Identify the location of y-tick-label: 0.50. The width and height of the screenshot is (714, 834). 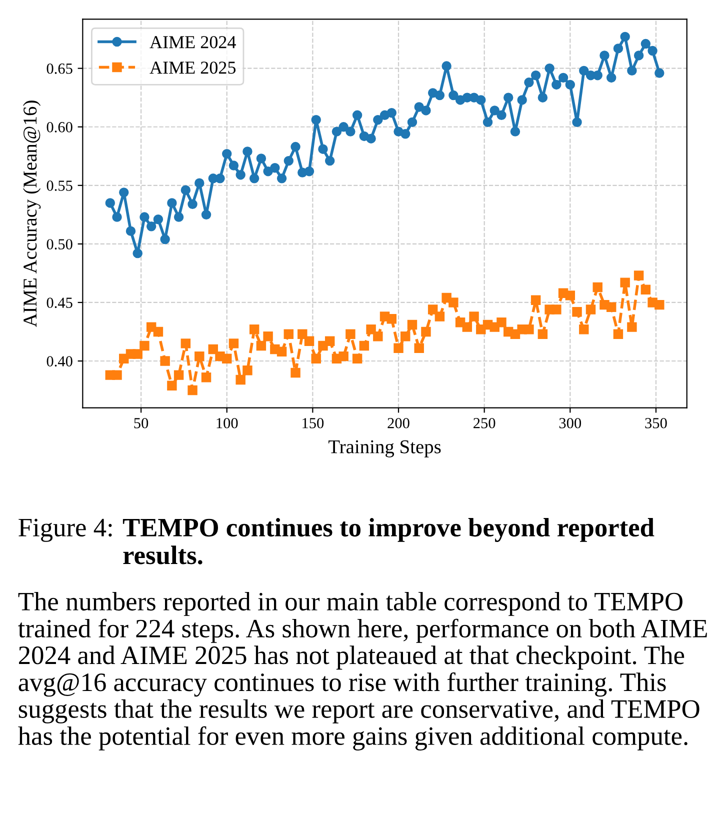
(59, 244).